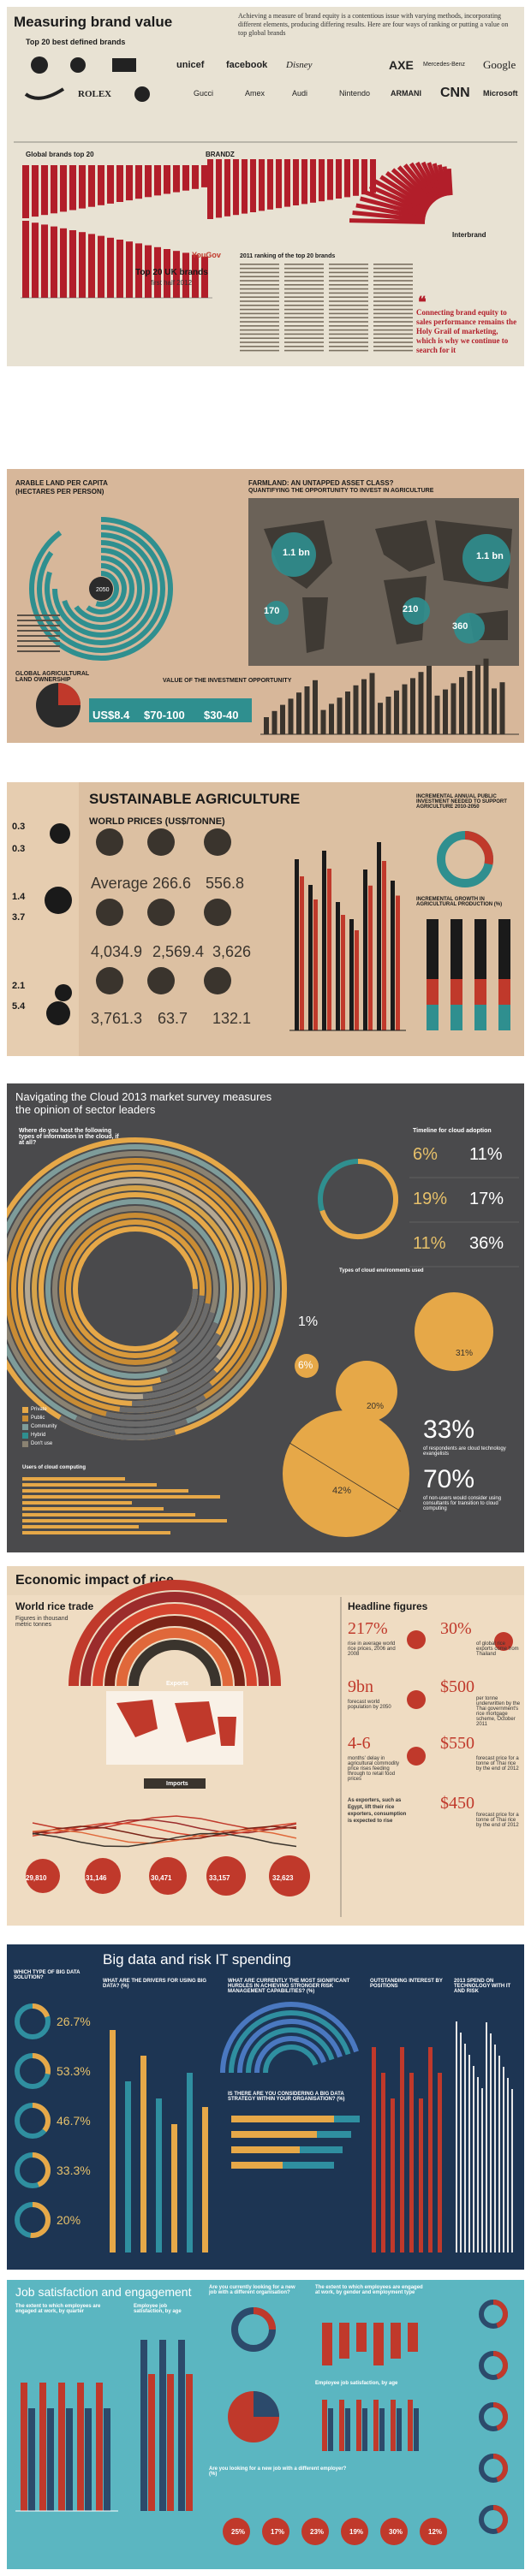  Describe the element at coordinates (232, 1018) in the screenshot. I see `price-r3-3: 132.1` at that location.